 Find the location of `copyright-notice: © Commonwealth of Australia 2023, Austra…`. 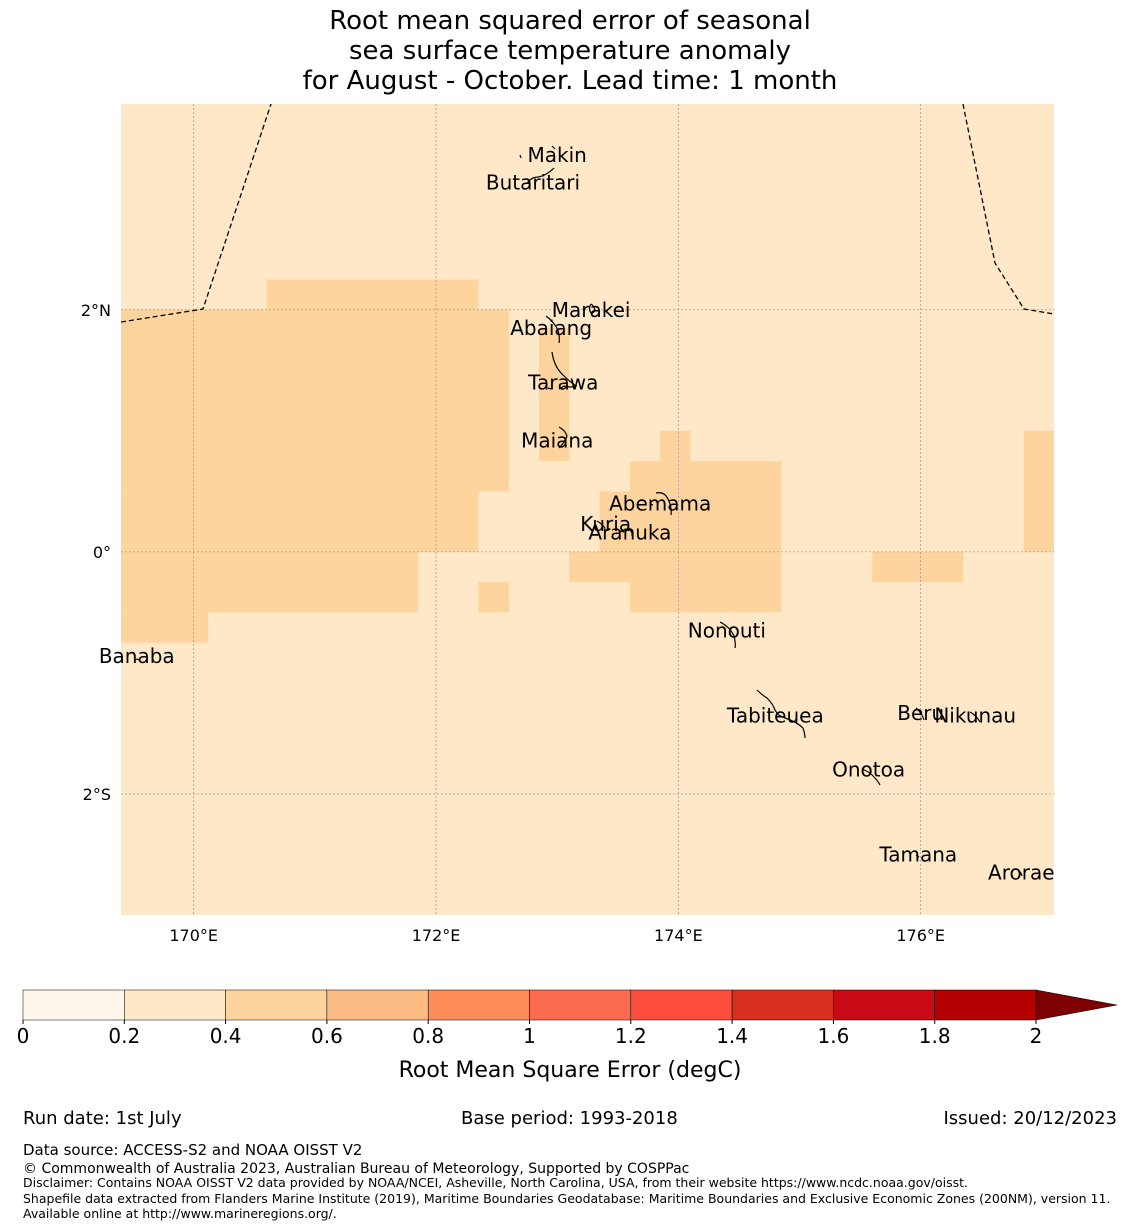

copyright-notice: © Commonwealth of Australia 2023, Austra… is located at coordinates (356, 1169).